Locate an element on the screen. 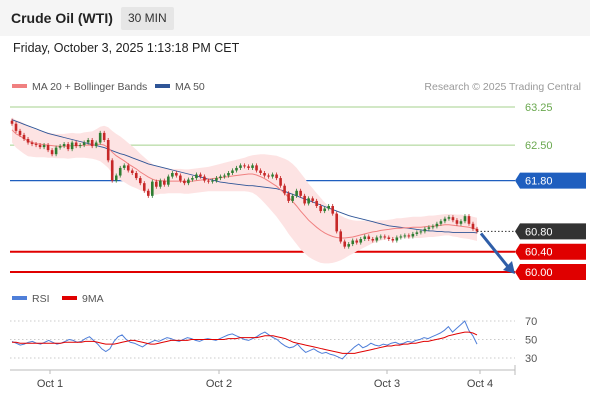 This screenshot has height=400, width=590. rsi-tick-label: 70 is located at coordinates (531, 322).